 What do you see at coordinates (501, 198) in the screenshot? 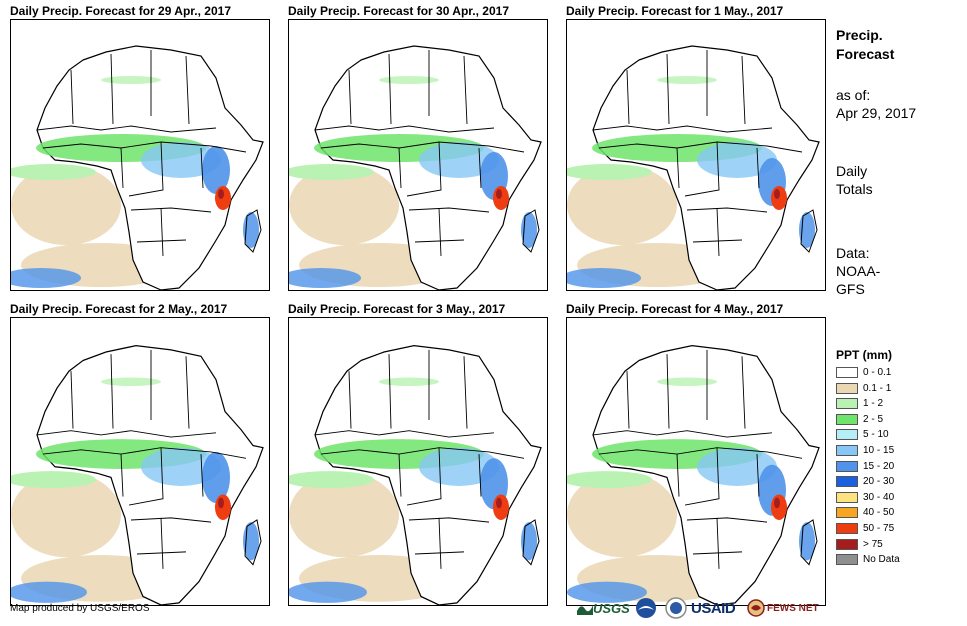
I see `east-coast-heavy-rain` at bounding box center [501, 198].